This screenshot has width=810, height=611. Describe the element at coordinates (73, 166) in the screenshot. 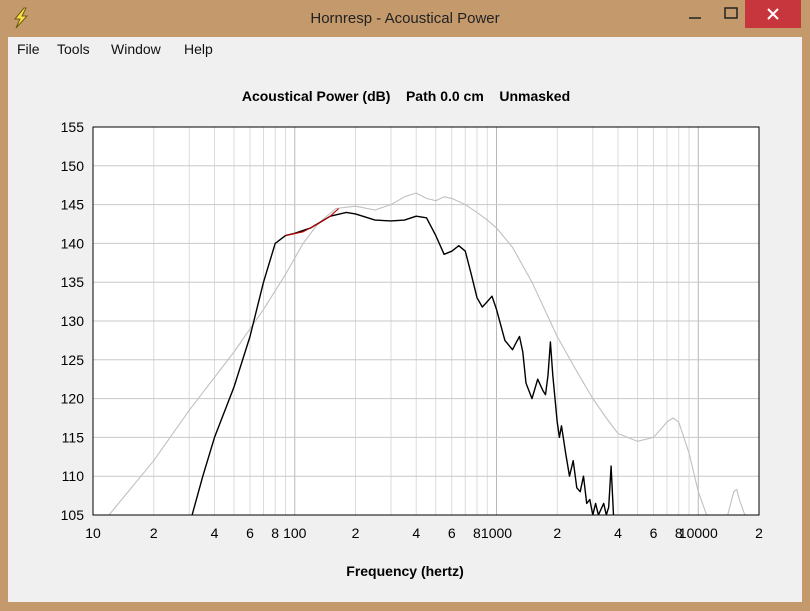

I see `y-tick-label: 150` at that location.